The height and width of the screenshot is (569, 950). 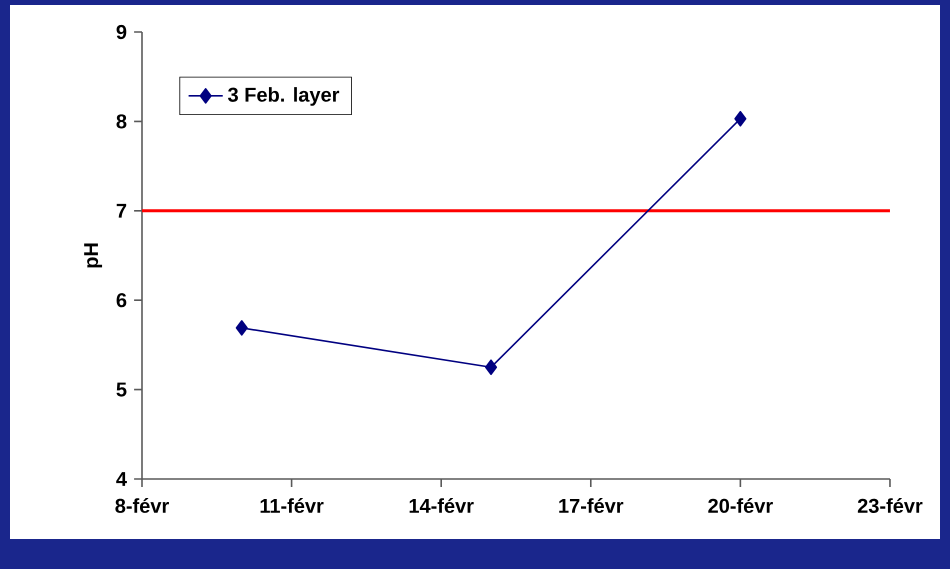 I want to click on x-tick-label: 14-févr, so click(x=442, y=505).